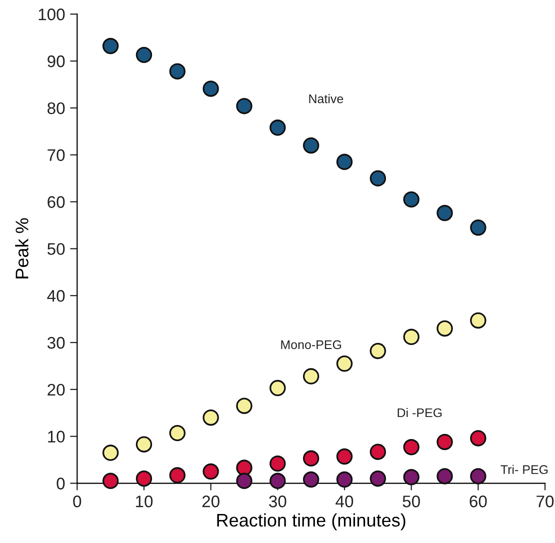 This screenshot has width=555, height=543. What do you see at coordinates (545, 502) in the screenshot?
I see `x-tick-label: 70` at bounding box center [545, 502].